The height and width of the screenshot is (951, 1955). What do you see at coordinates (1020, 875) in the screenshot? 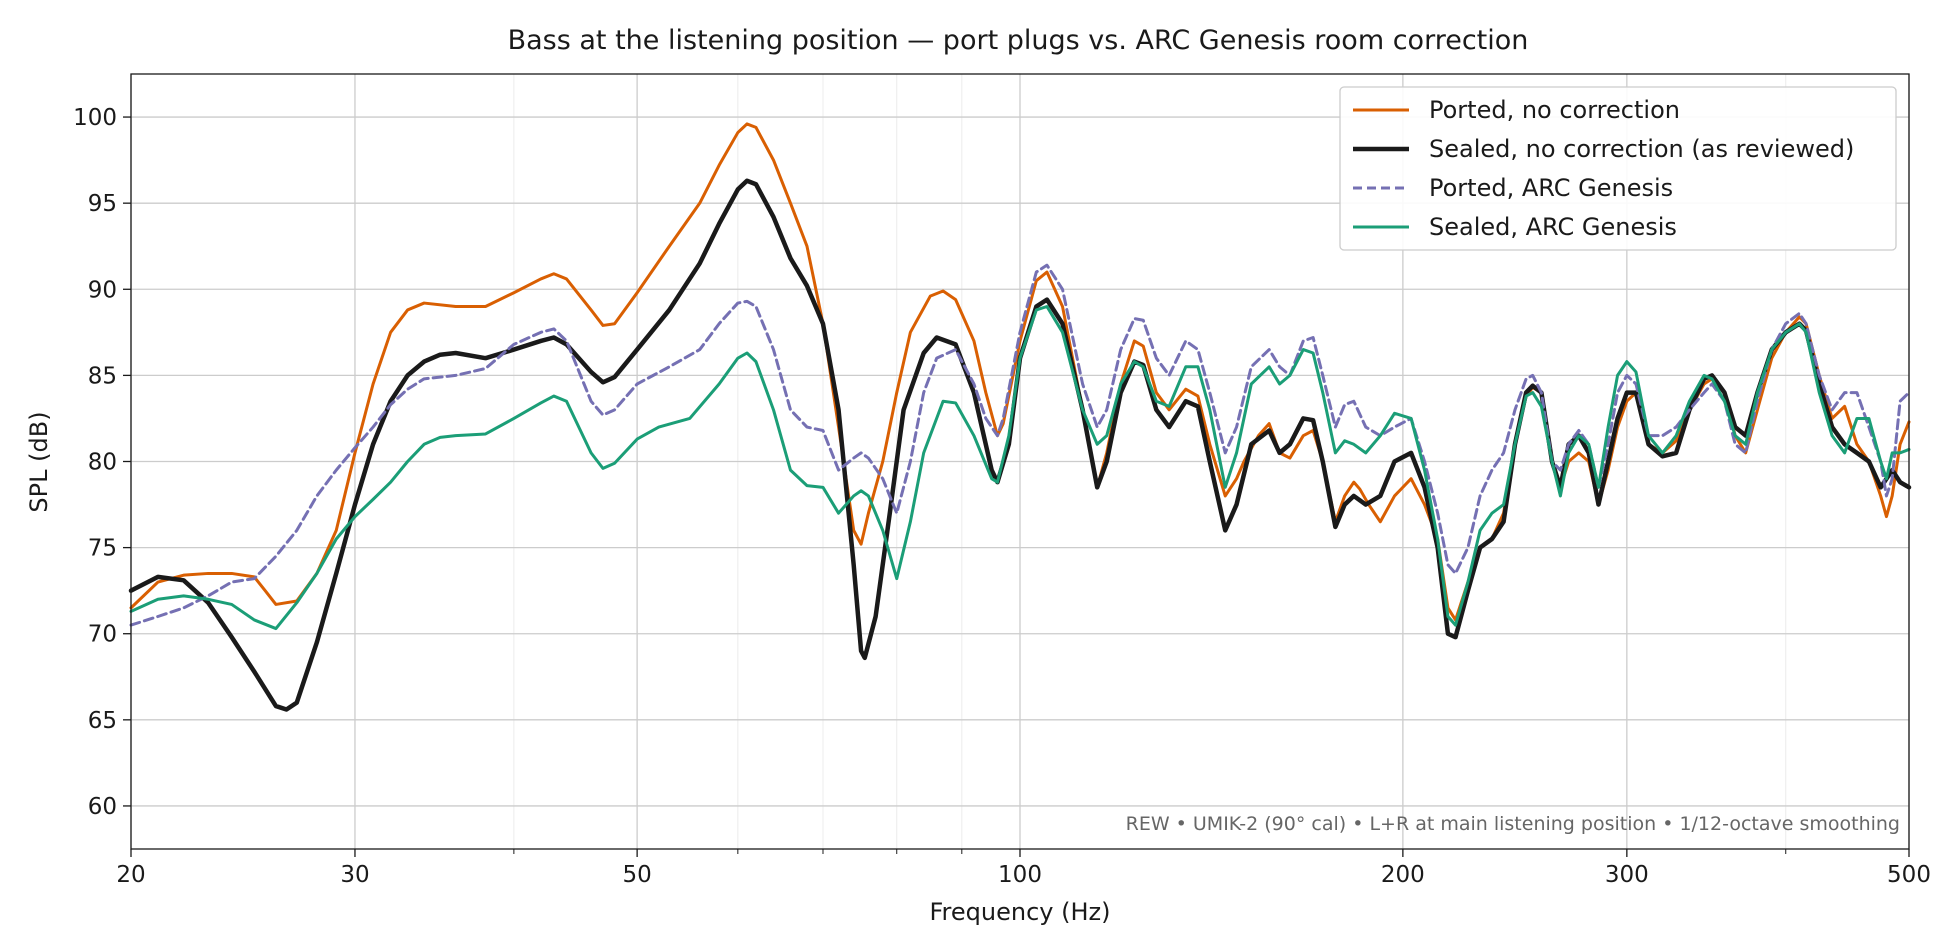
I see `x-tick-label: 100` at bounding box center [1020, 875].